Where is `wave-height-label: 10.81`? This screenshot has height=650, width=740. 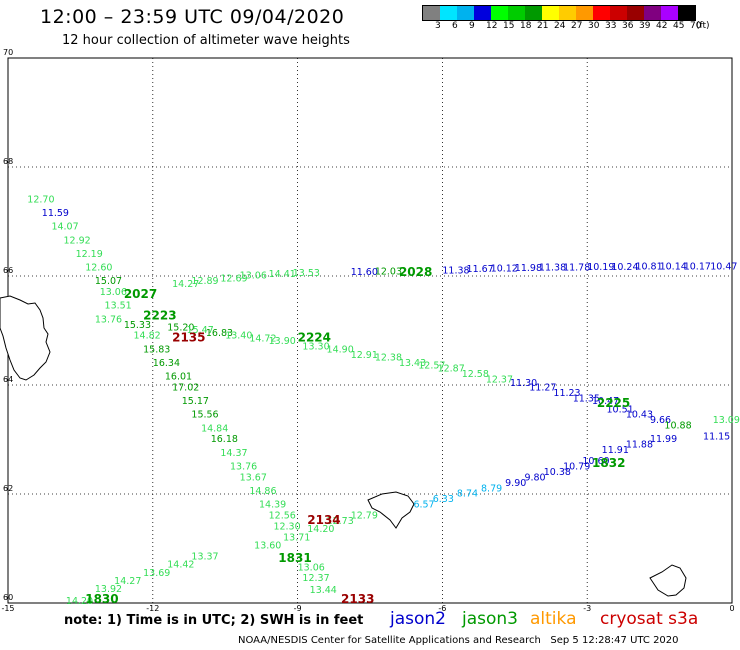 wave-height-label: 10.81 is located at coordinates (648, 266).